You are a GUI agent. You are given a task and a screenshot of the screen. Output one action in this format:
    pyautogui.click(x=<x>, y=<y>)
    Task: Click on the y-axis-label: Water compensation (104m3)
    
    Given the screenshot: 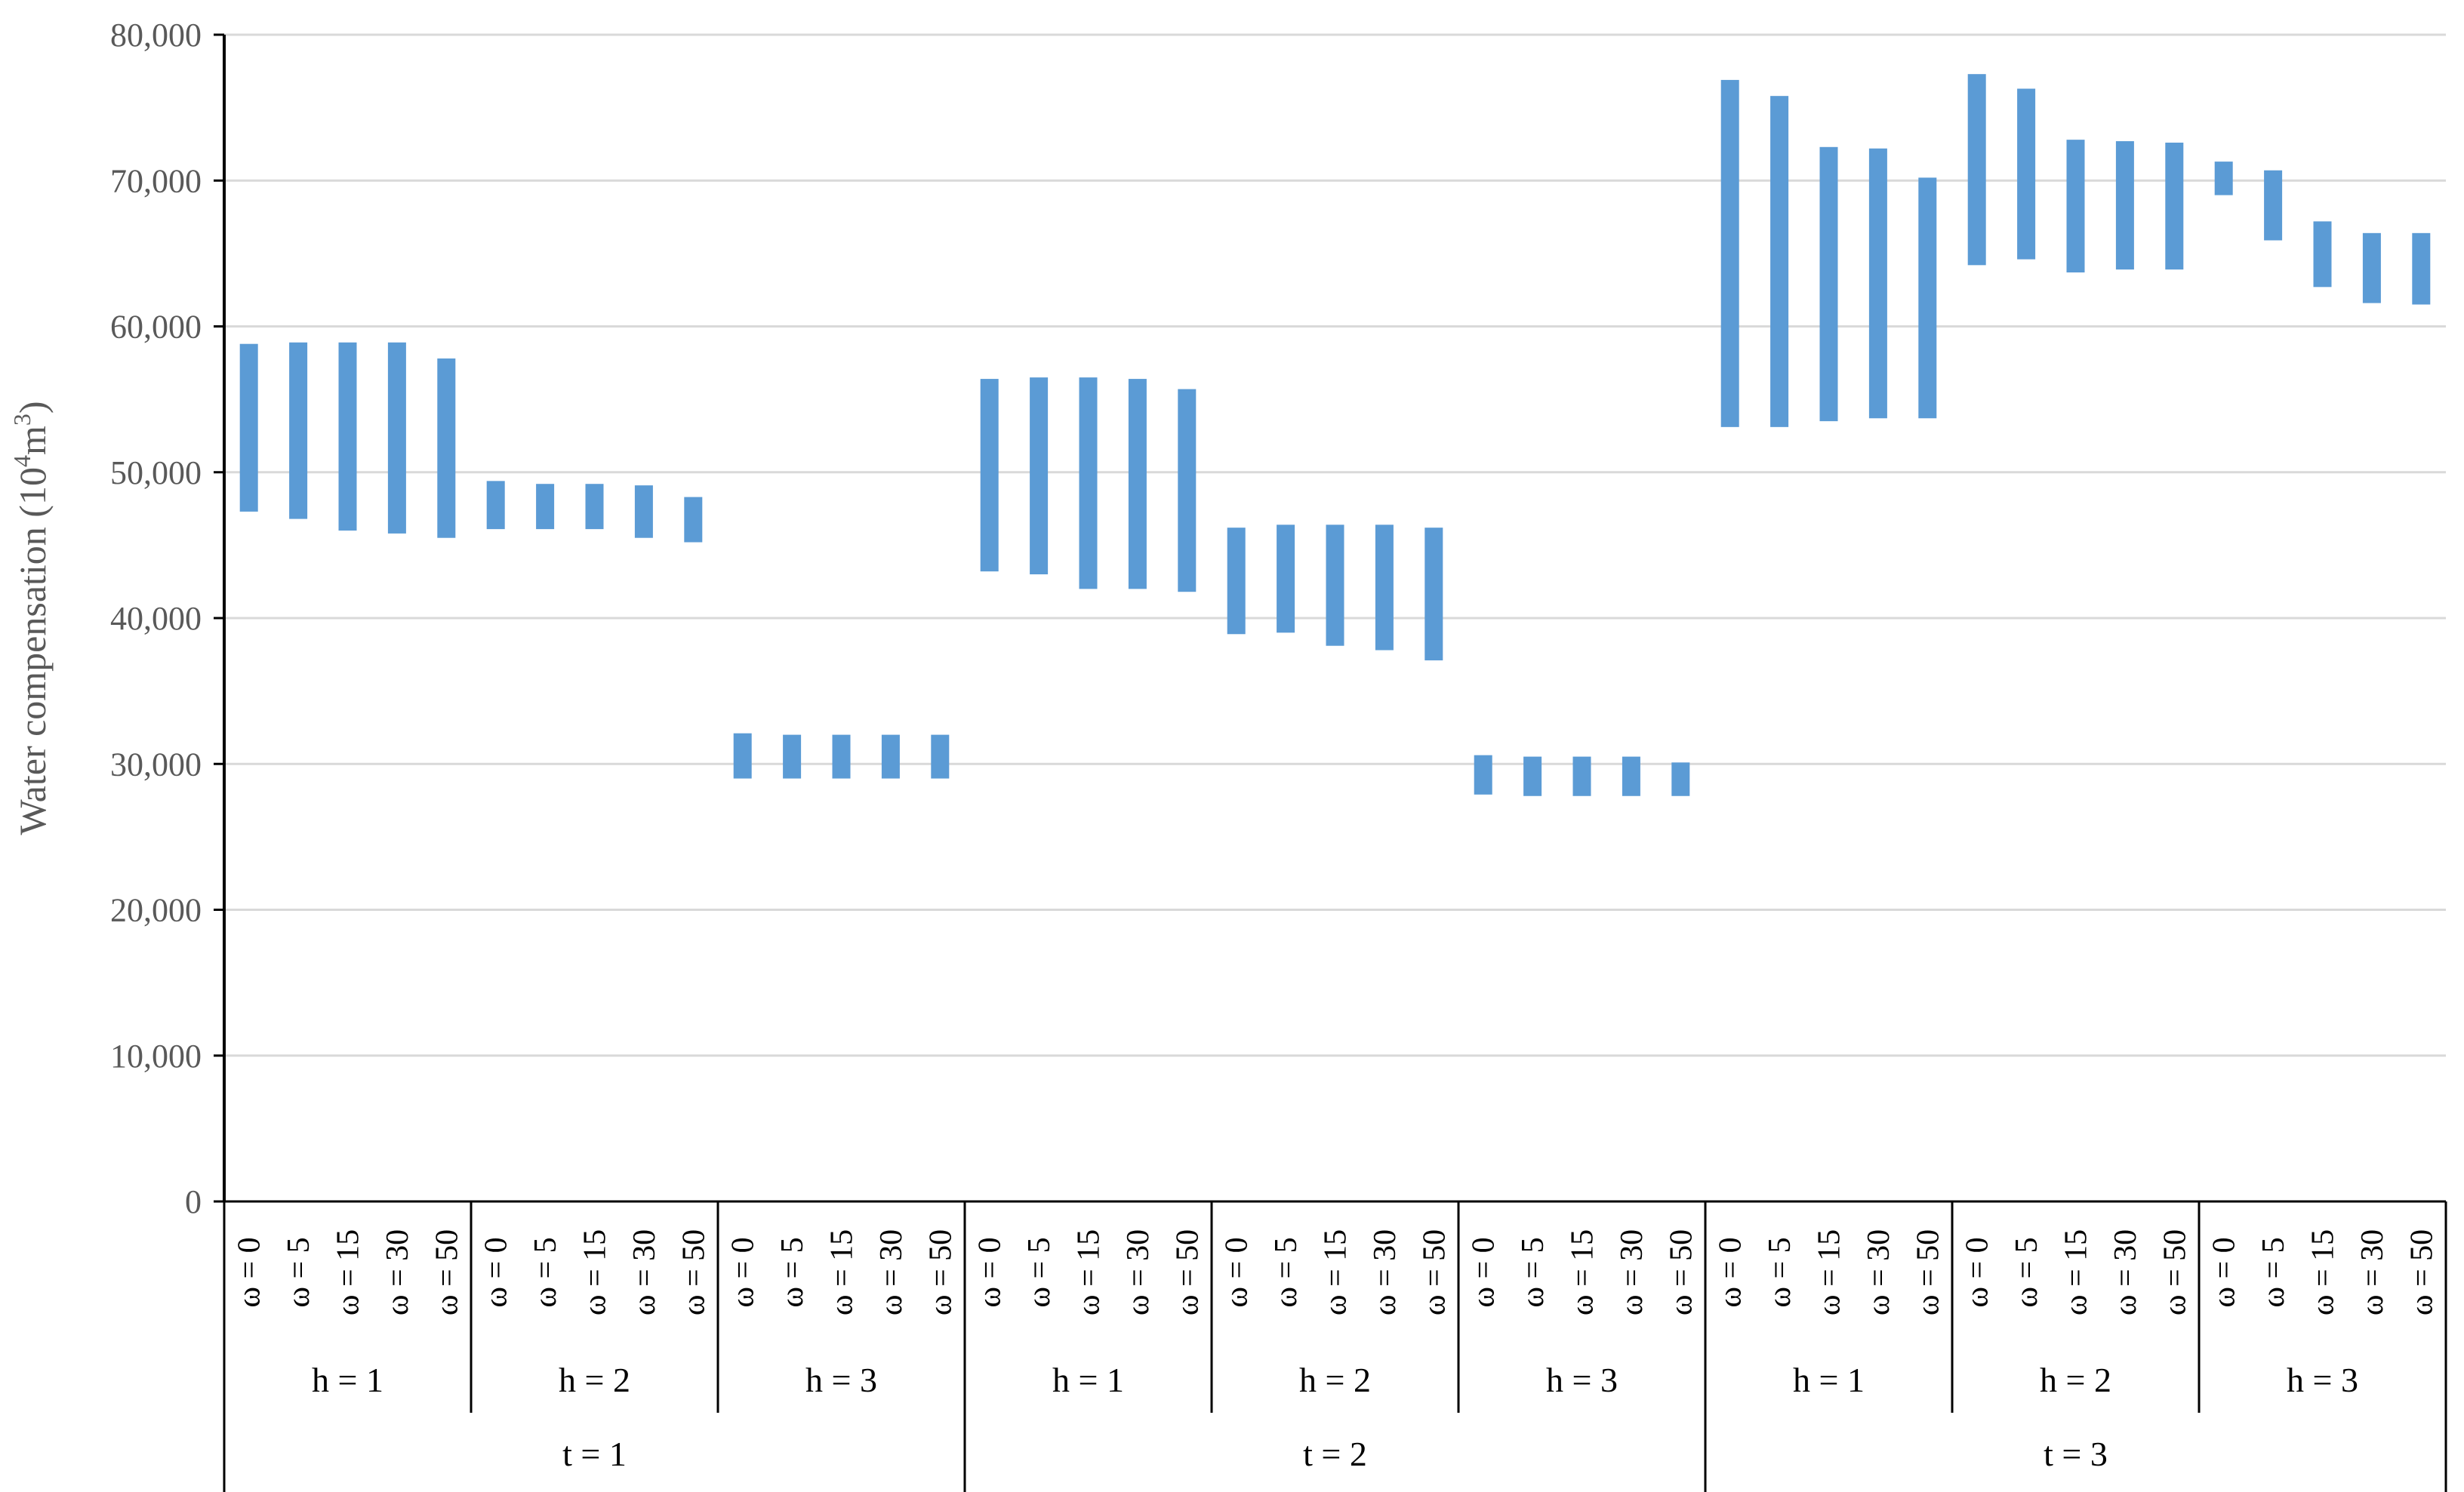 What is the action you would take?
    pyautogui.click(x=31, y=618)
    